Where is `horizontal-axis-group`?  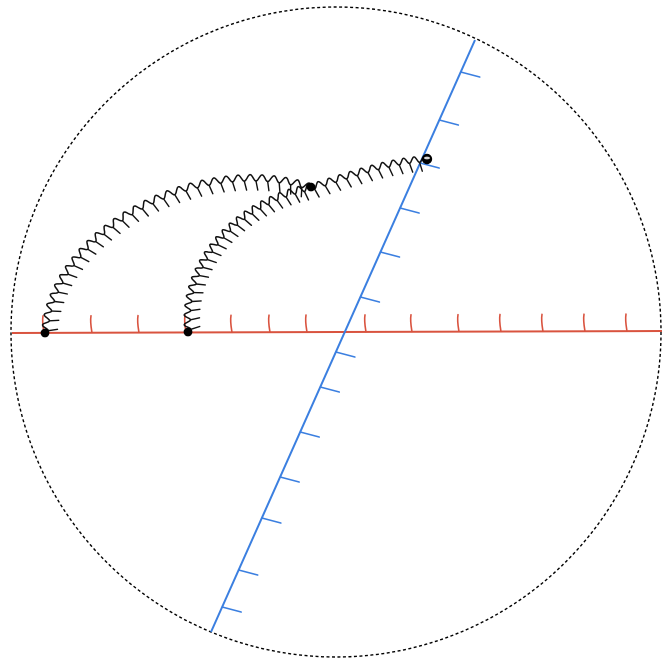 horizontal-axis-group is located at coordinates (337, 323).